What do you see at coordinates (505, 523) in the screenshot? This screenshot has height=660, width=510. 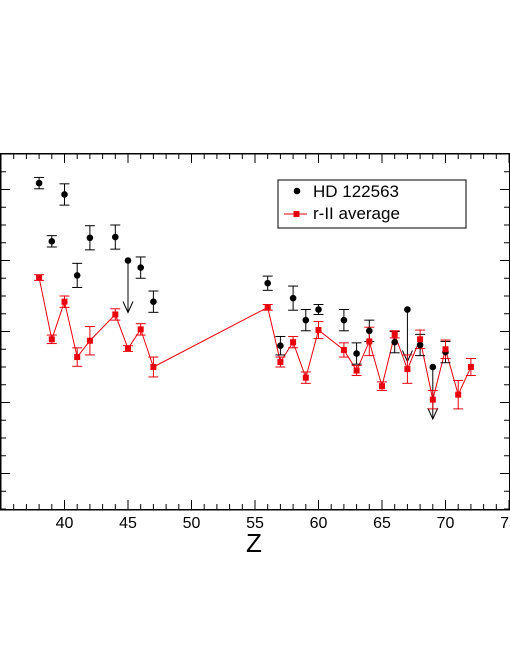 I see `x-tick-label: 75` at bounding box center [505, 523].